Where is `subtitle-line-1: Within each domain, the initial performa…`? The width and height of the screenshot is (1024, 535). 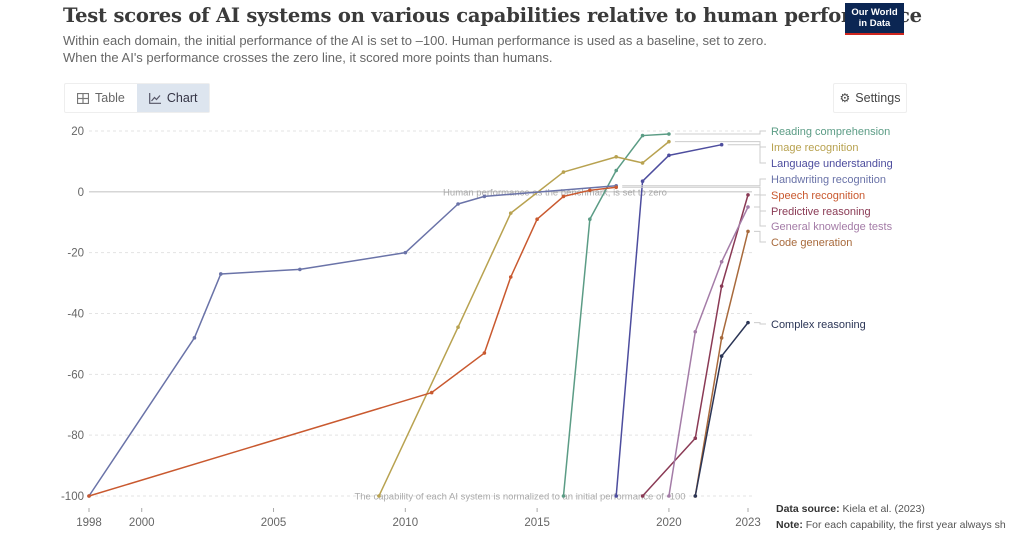
subtitle-line-1: Within each domain, the initial performa… is located at coordinates (415, 40).